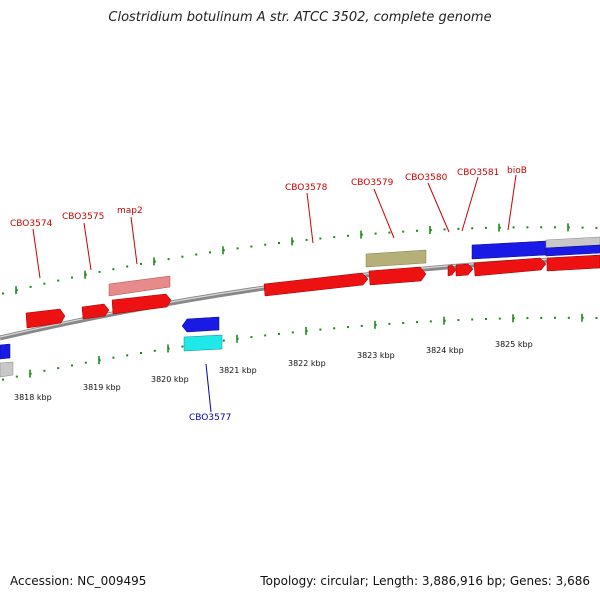  I want to click on gene-CBO3577-feature, so click(203, 343).